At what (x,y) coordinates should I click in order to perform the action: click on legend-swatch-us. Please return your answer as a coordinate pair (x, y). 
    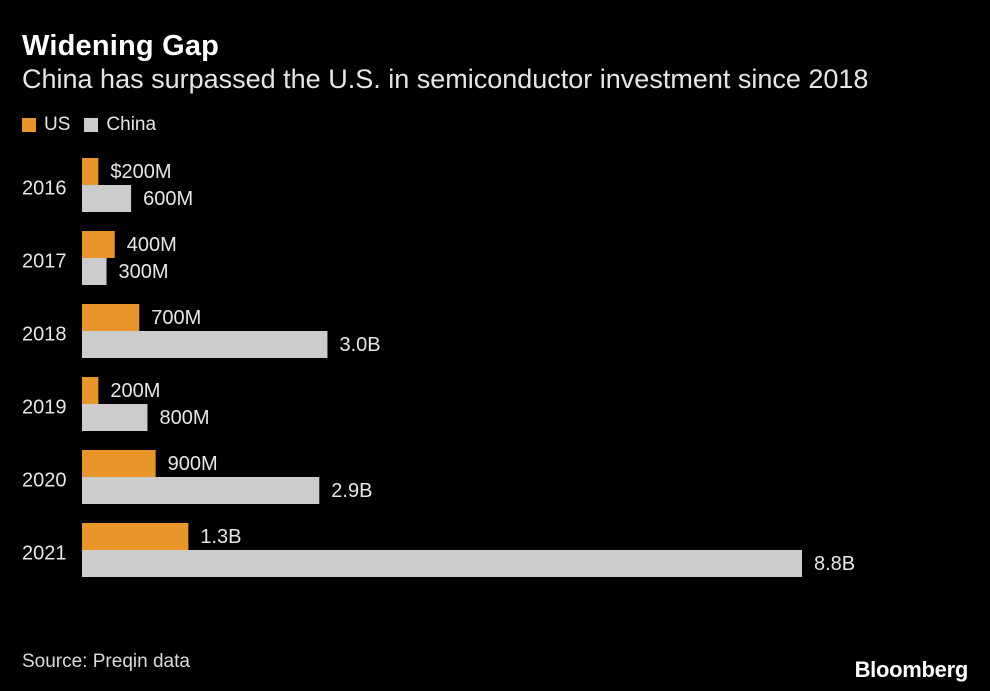
    Looking at the image, I should click on (29, 125).